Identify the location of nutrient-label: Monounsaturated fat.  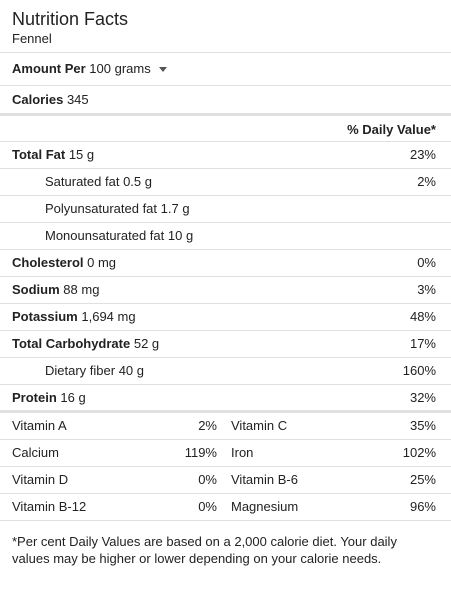
(105, 235).